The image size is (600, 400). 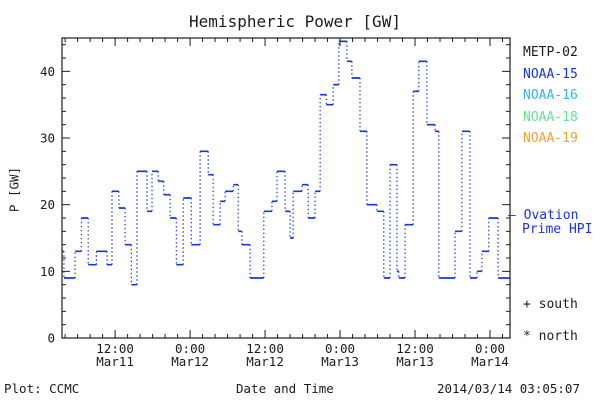 What do you see at coordinates (550, 52) in the screenshot?
I see `legend-item-metp02: METP-02` at bounding box center [550, 52].